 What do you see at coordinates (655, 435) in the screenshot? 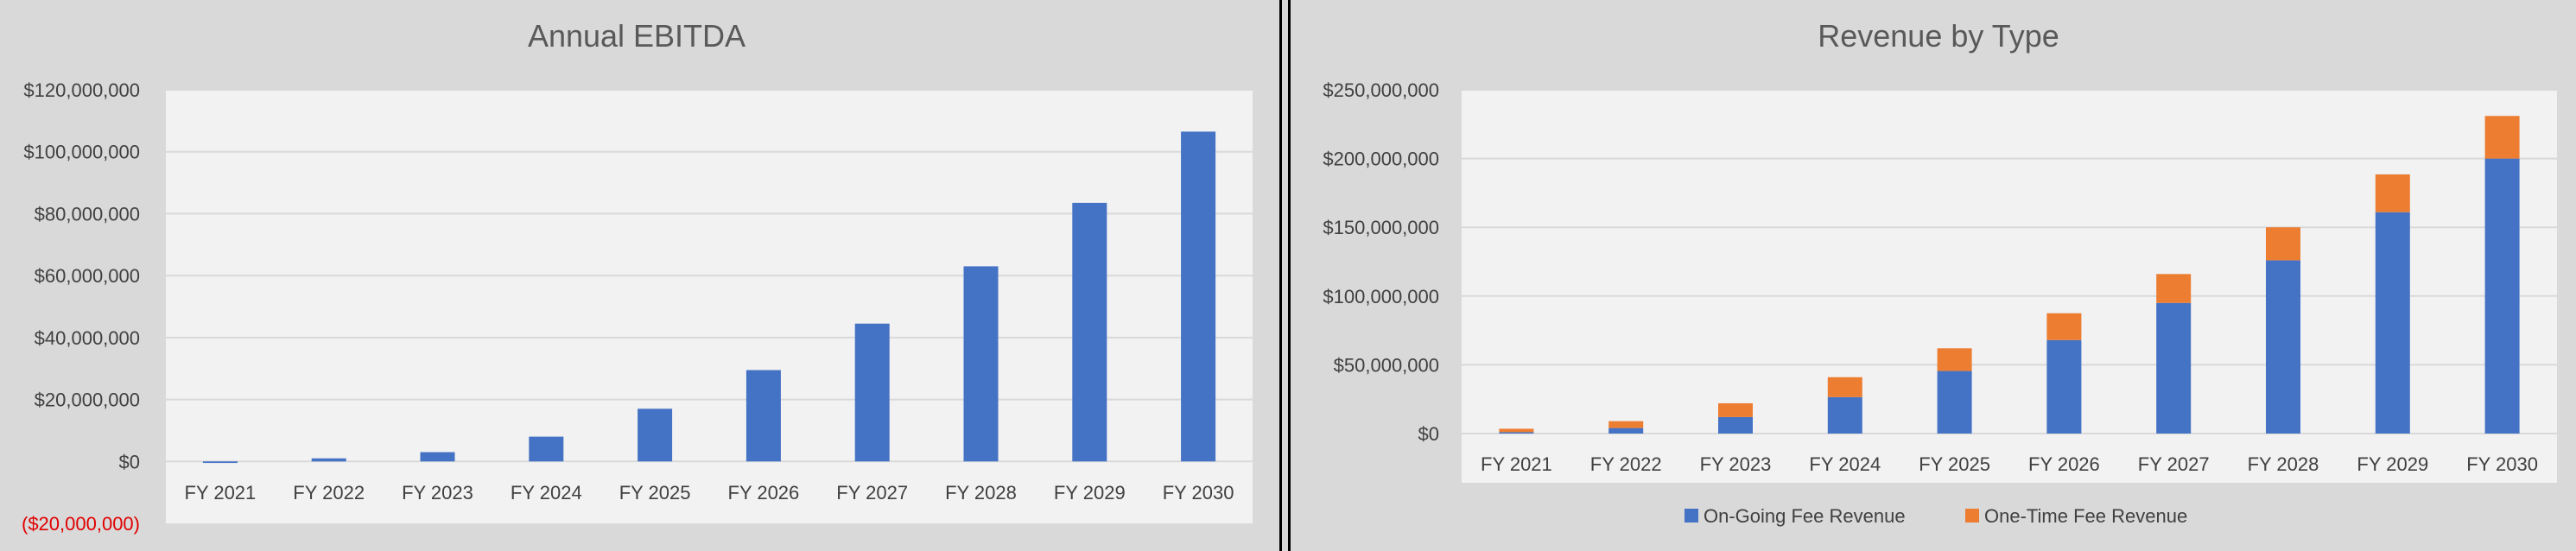
I see `bar-fy-2025` at bounding box center [655, 435].